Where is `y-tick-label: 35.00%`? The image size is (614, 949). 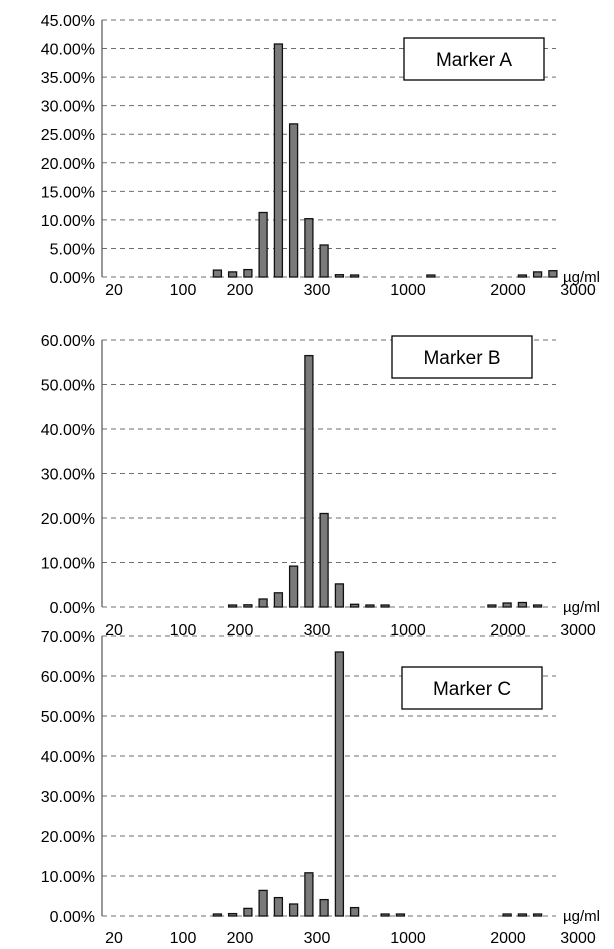
y-tick-label: 35.00% is located at coordinates (68, 78).